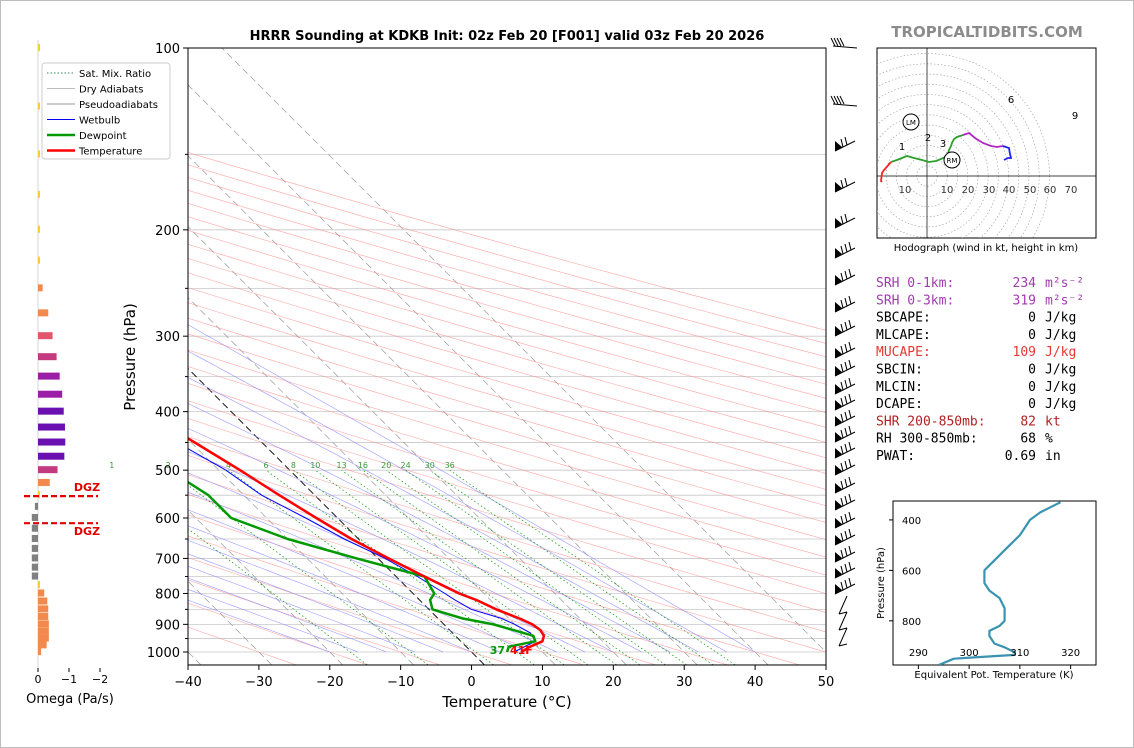 This screenshot has height=748, width=1134. I want to click on mixing-ratio-label: 1, so click(111, 465).